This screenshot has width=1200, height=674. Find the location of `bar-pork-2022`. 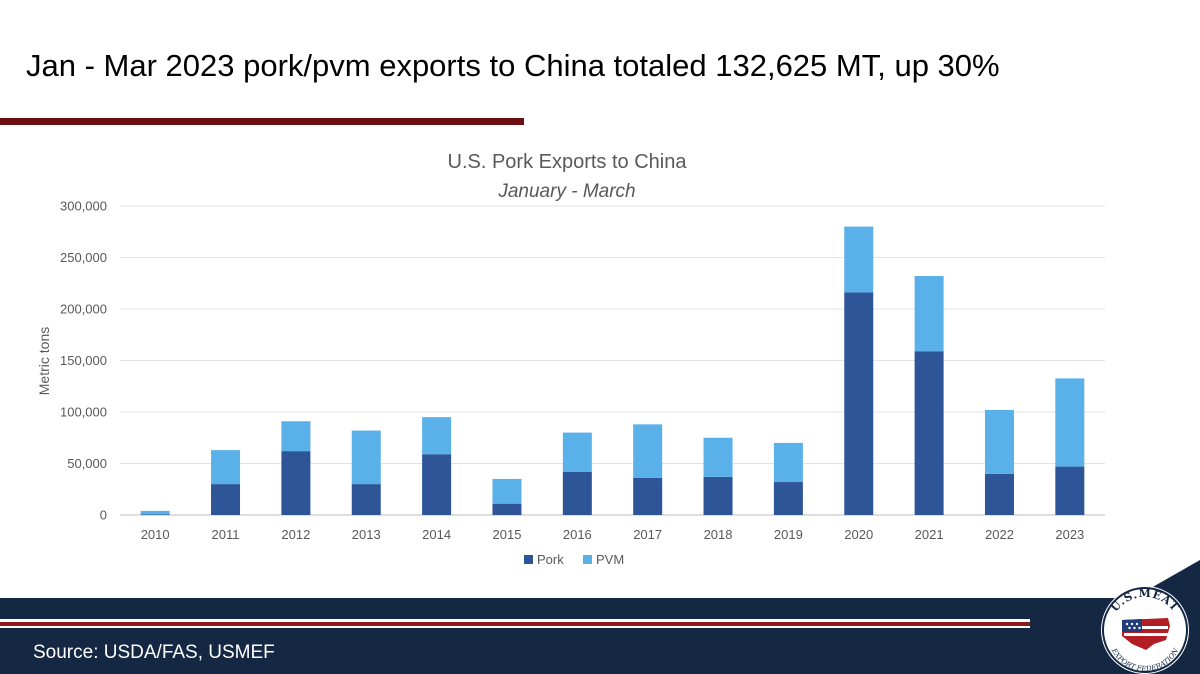

bar-pork-2022 is located at coordinates (999, 494).